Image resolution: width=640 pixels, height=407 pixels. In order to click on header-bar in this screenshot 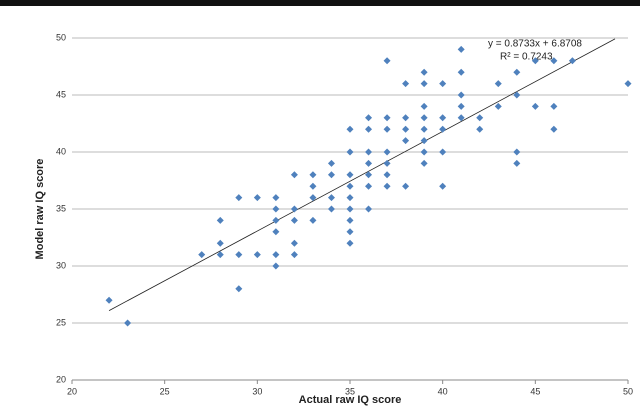, I will do `click(320, 3)`.